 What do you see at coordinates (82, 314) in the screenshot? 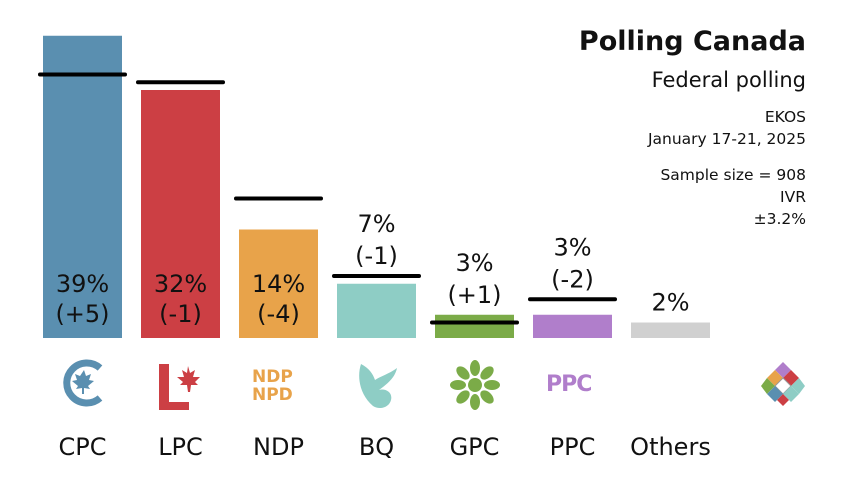
I see `change-label-cpc: (+5)` at bounding box center [82, 314].